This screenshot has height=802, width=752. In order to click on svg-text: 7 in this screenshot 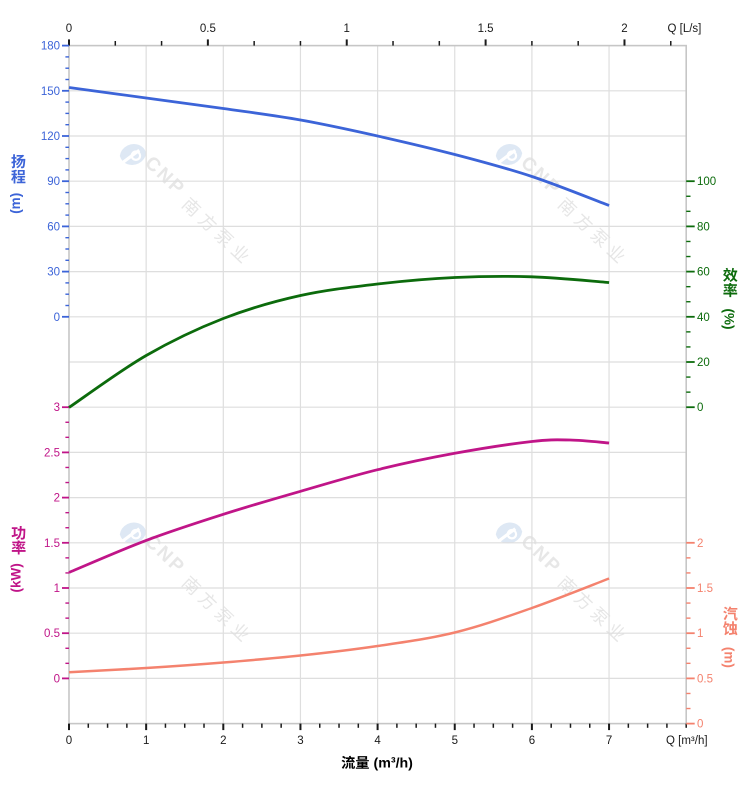, I will do `click(609, 741)`.